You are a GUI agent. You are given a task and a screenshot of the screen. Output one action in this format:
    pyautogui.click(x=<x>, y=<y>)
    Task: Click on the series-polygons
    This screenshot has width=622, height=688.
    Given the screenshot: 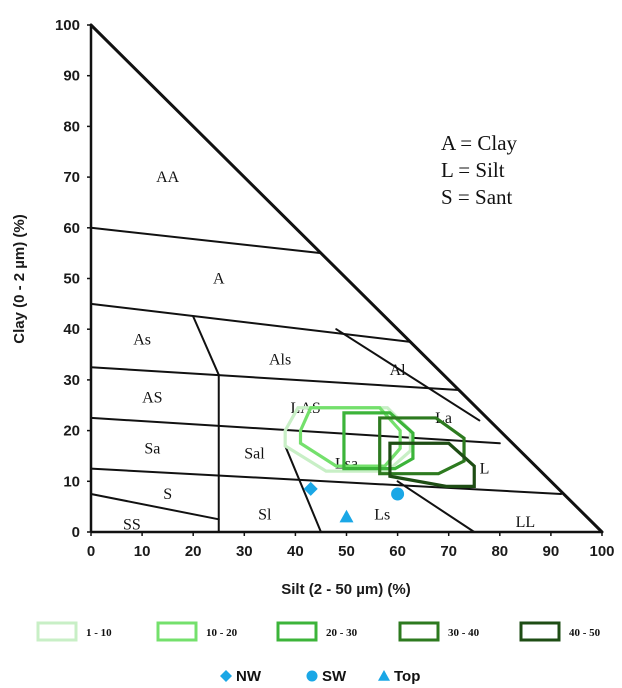 What is the action you would take?
    pyautogui.click(x=379, y=447)
    